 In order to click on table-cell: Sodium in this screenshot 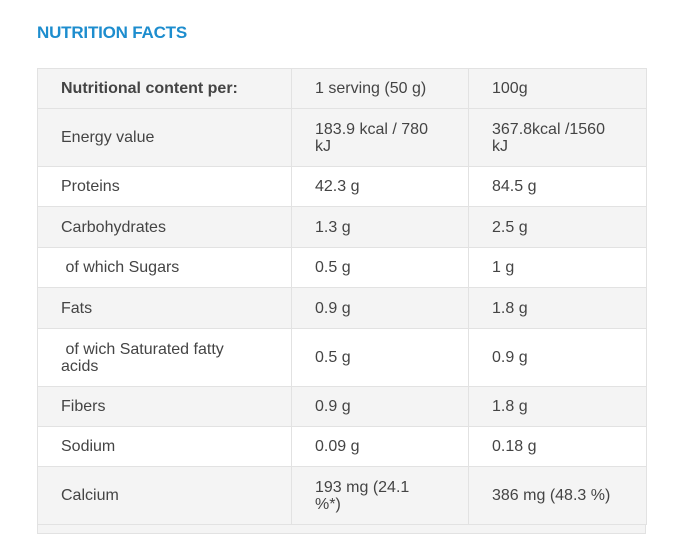, I will do `click(164, 446)`.